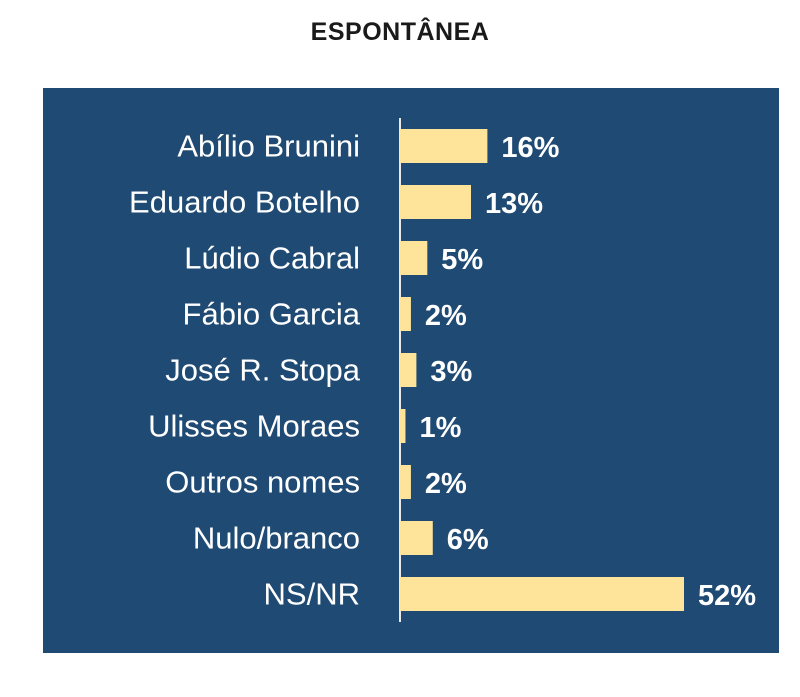  I want to click on value-label: 5%, so click(462, 260).